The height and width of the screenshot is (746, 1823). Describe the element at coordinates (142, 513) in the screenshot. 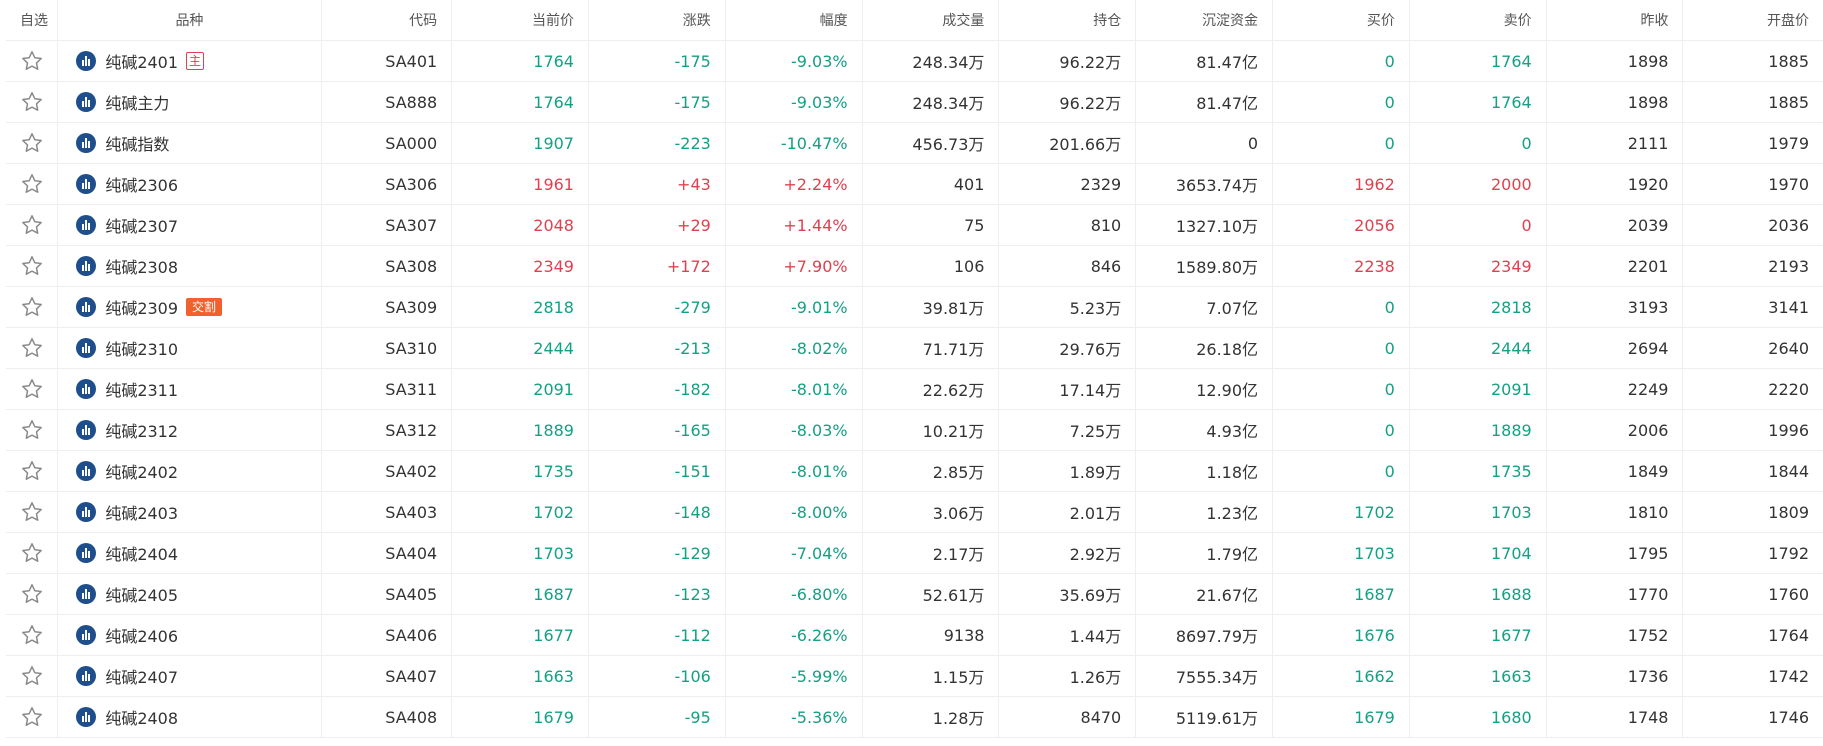

I see `contract-name: 纯碱2403` at that location.